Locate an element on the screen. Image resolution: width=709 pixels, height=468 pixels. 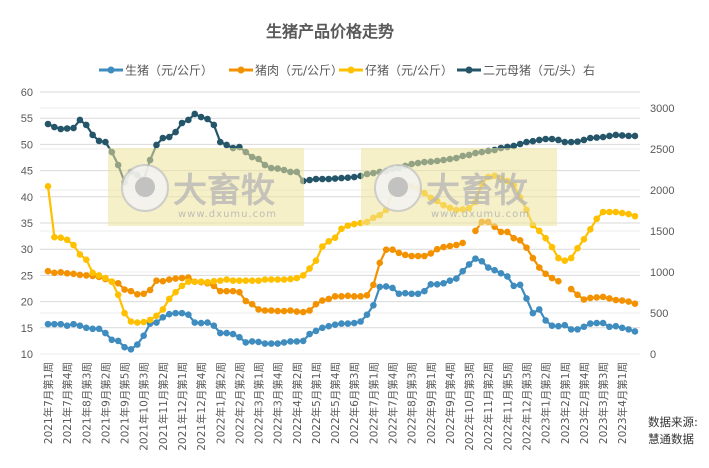
x-tick-label: 2022年10月第3周 is located at coordinates (469, 406).